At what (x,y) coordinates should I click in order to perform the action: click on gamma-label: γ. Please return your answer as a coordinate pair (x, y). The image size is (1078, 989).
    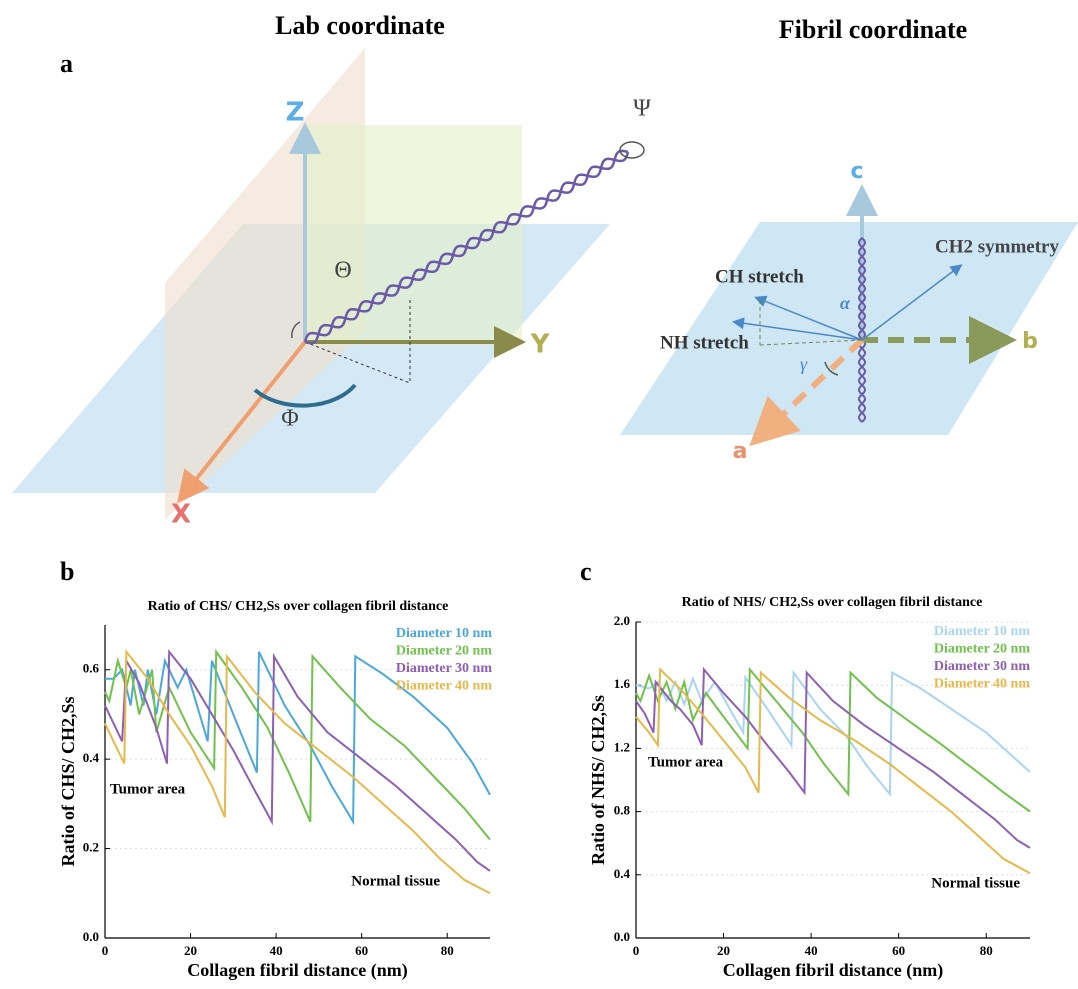
    Looking at the image, I should click on (804, 364).